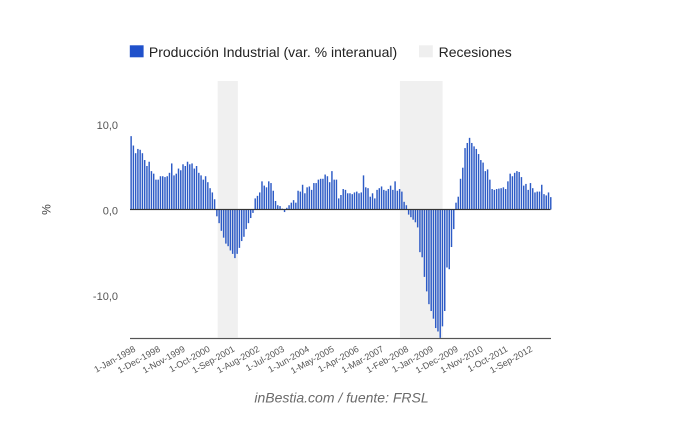 The height and width of the screenshot is (425, 680). I want to click on svg-text: Recesiones, so click(475, 52).